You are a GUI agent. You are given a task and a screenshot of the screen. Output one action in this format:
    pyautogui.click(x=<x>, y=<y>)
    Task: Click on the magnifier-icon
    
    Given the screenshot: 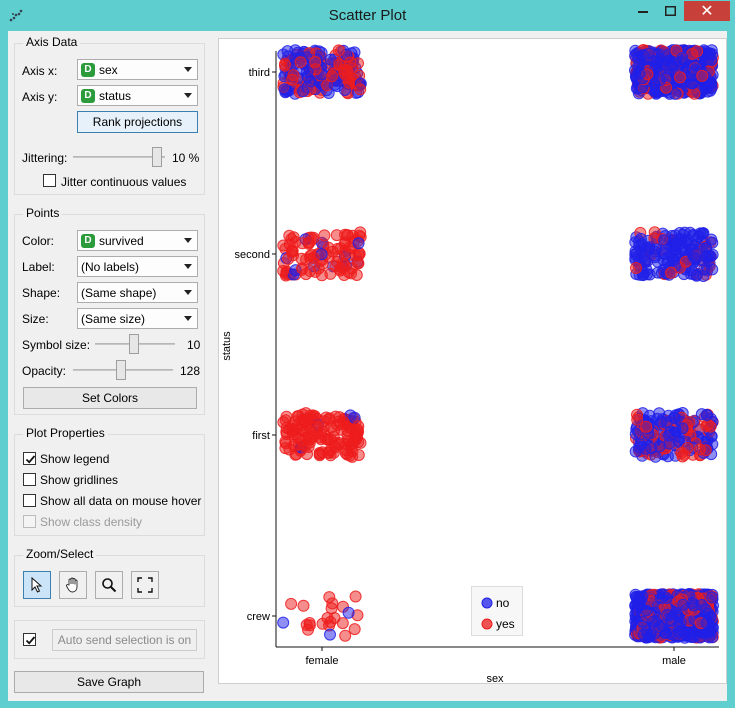 What is the action you would take?
    pyautogui.click(x=109, y=585)
    